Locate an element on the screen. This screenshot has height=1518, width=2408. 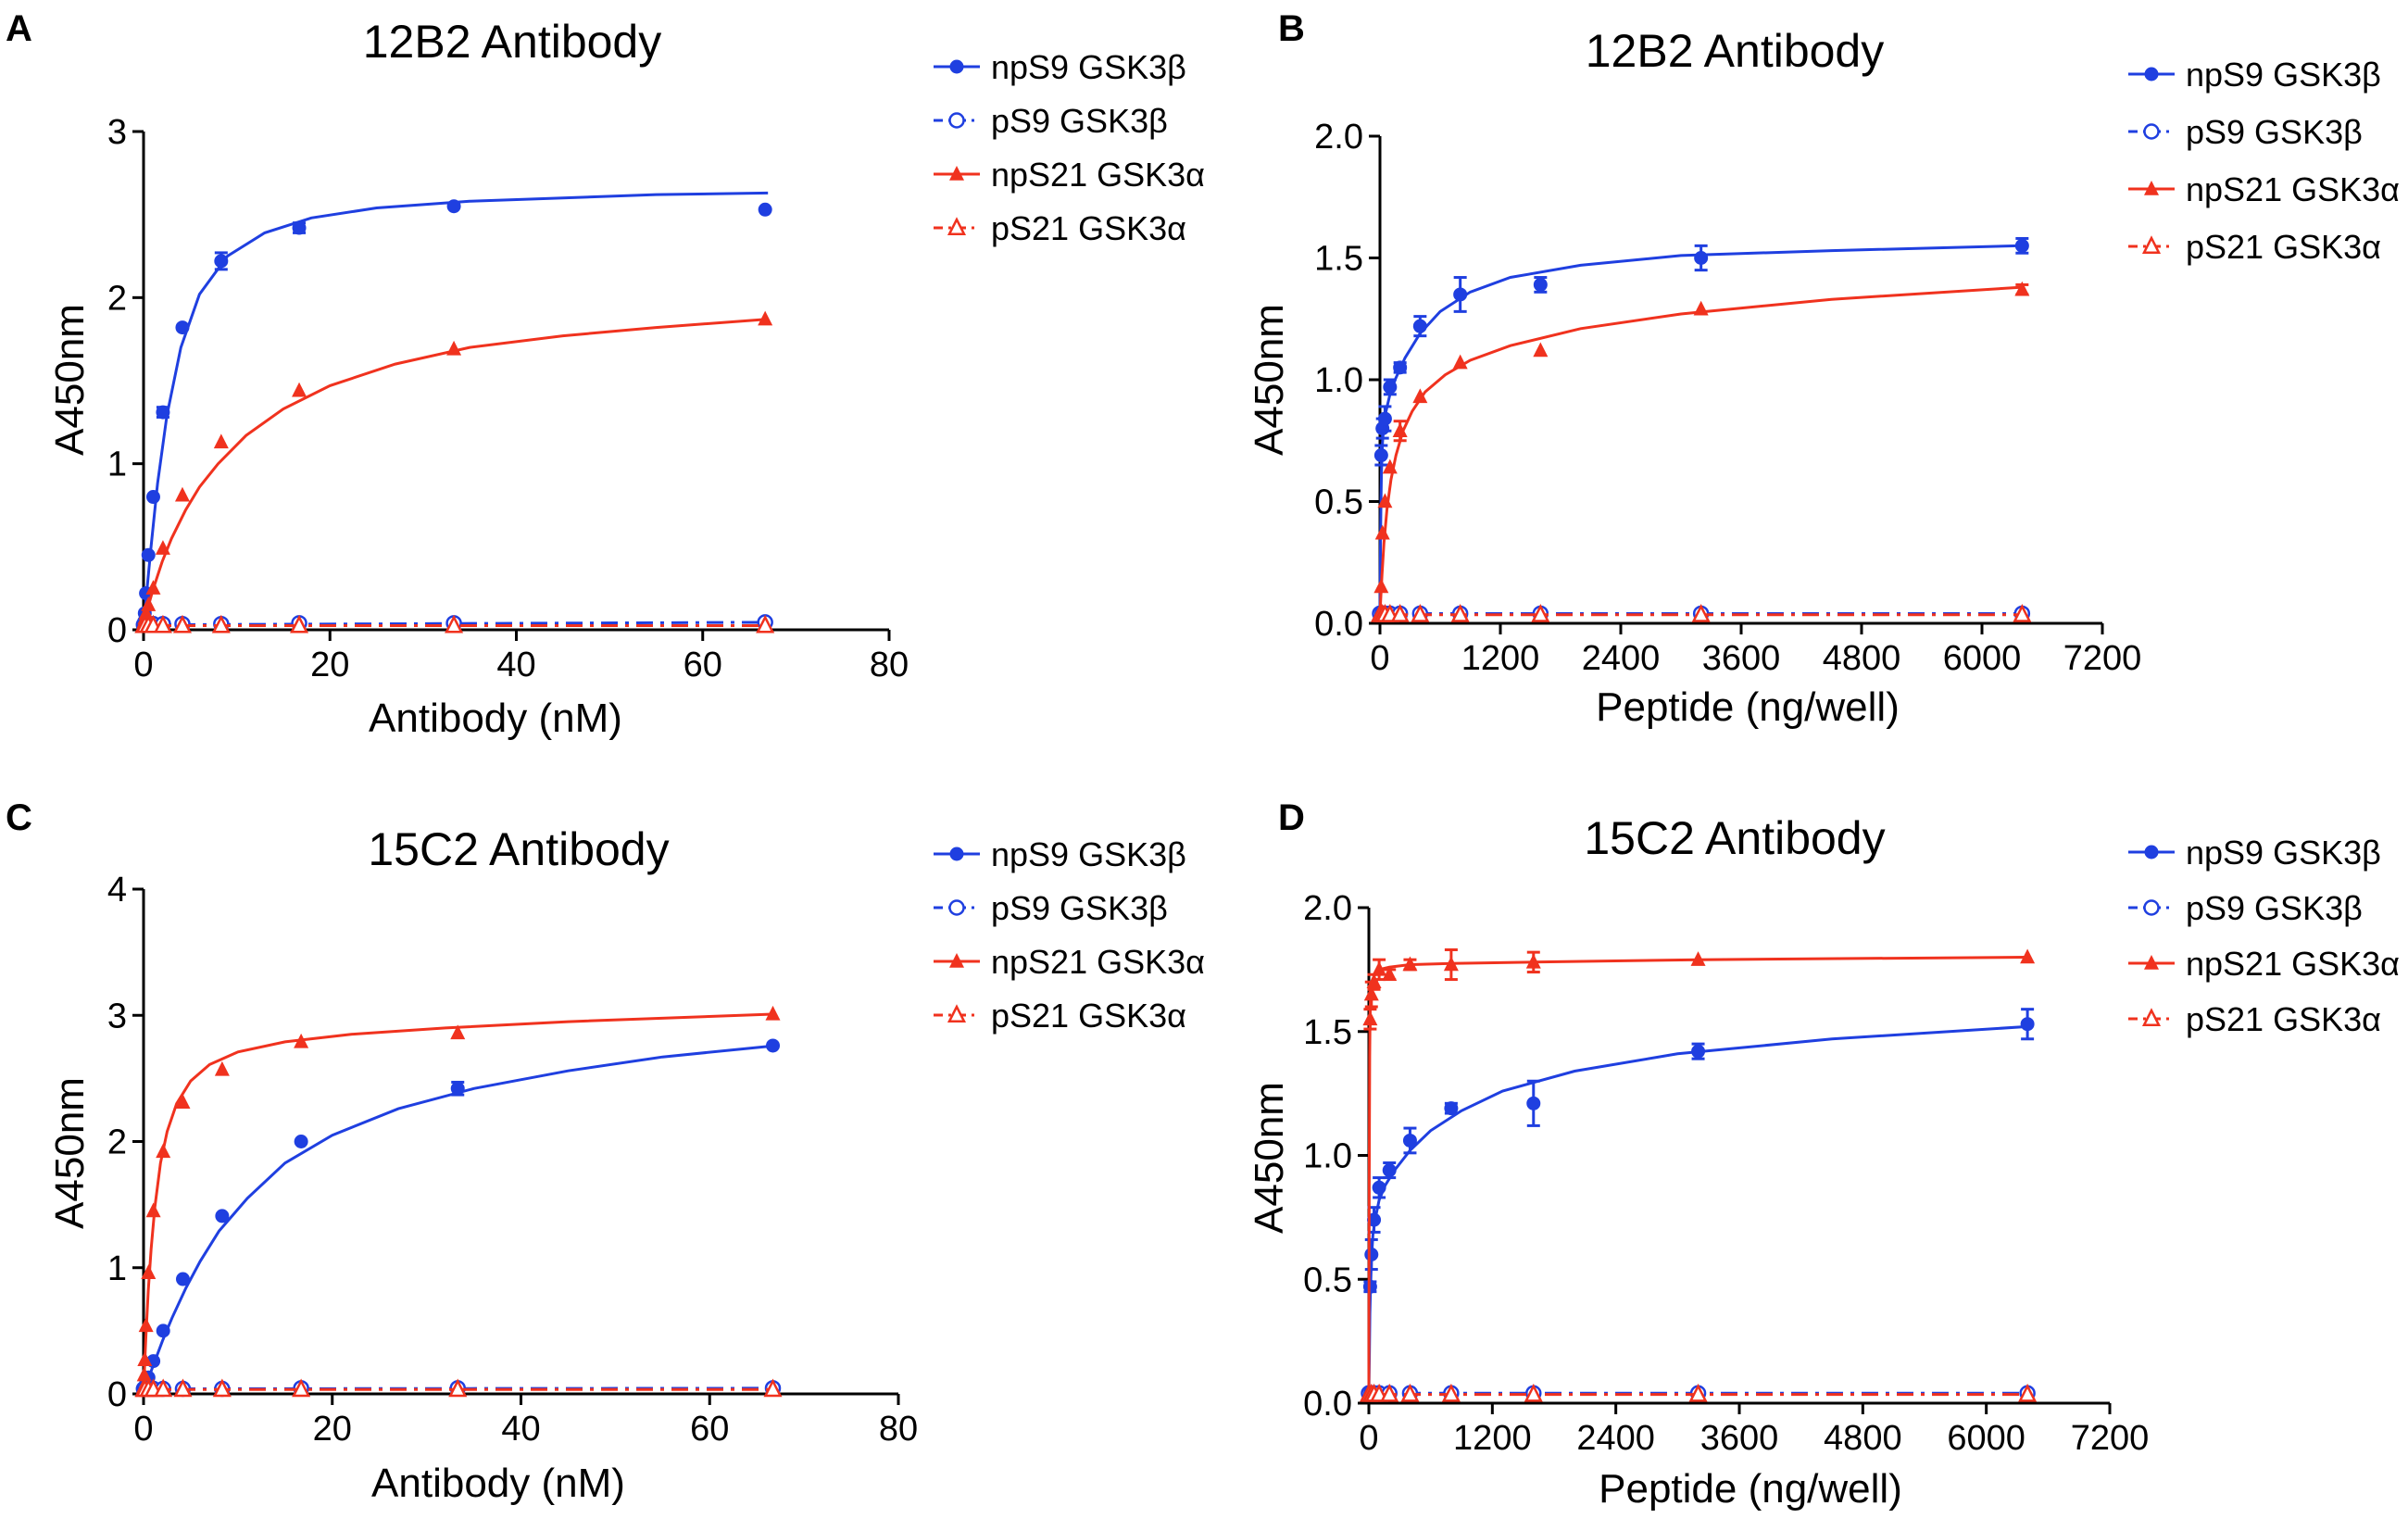
x-tick-label-a: 20 is located at coordinates (330, 665).